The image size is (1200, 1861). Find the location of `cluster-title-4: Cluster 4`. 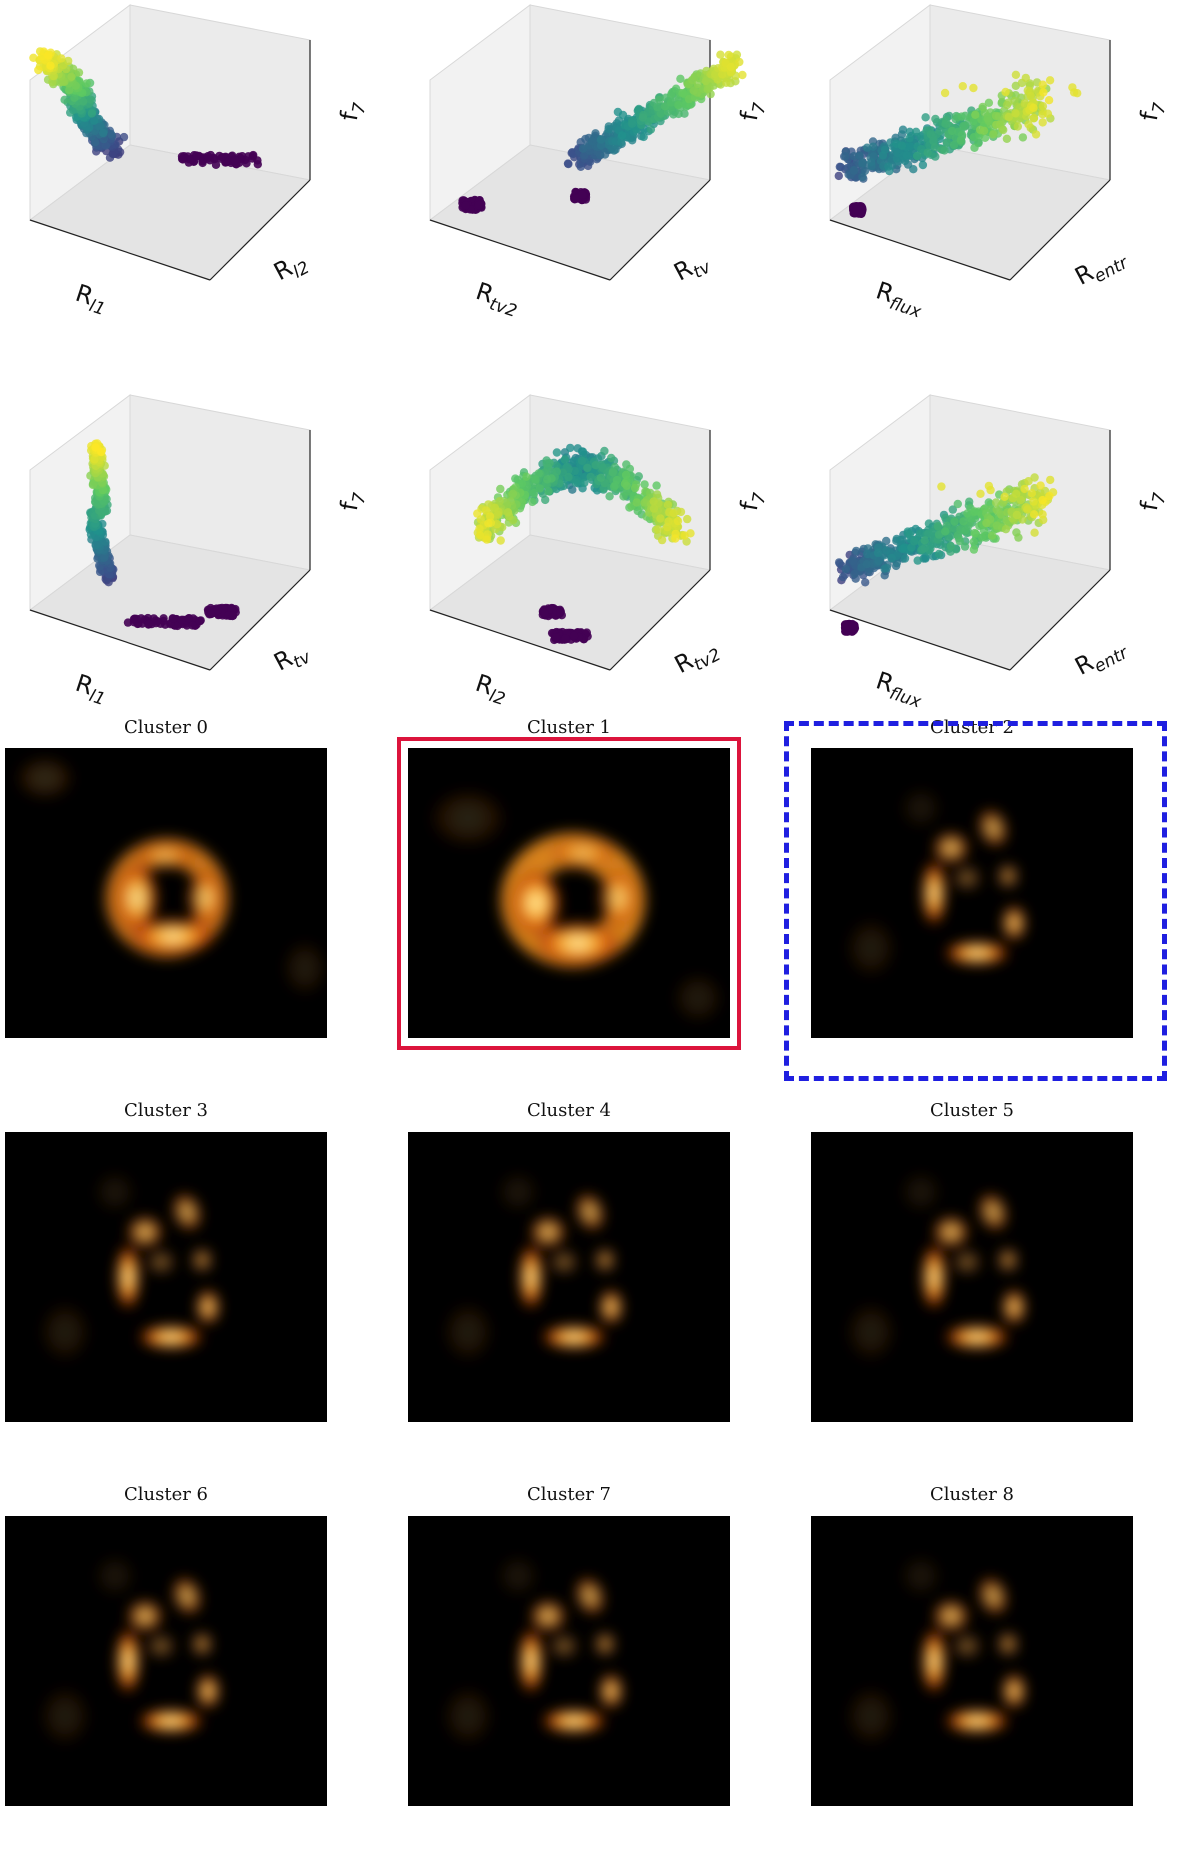

cluster-title-4: Cluster 4 is located at coordinates (569, 1110).